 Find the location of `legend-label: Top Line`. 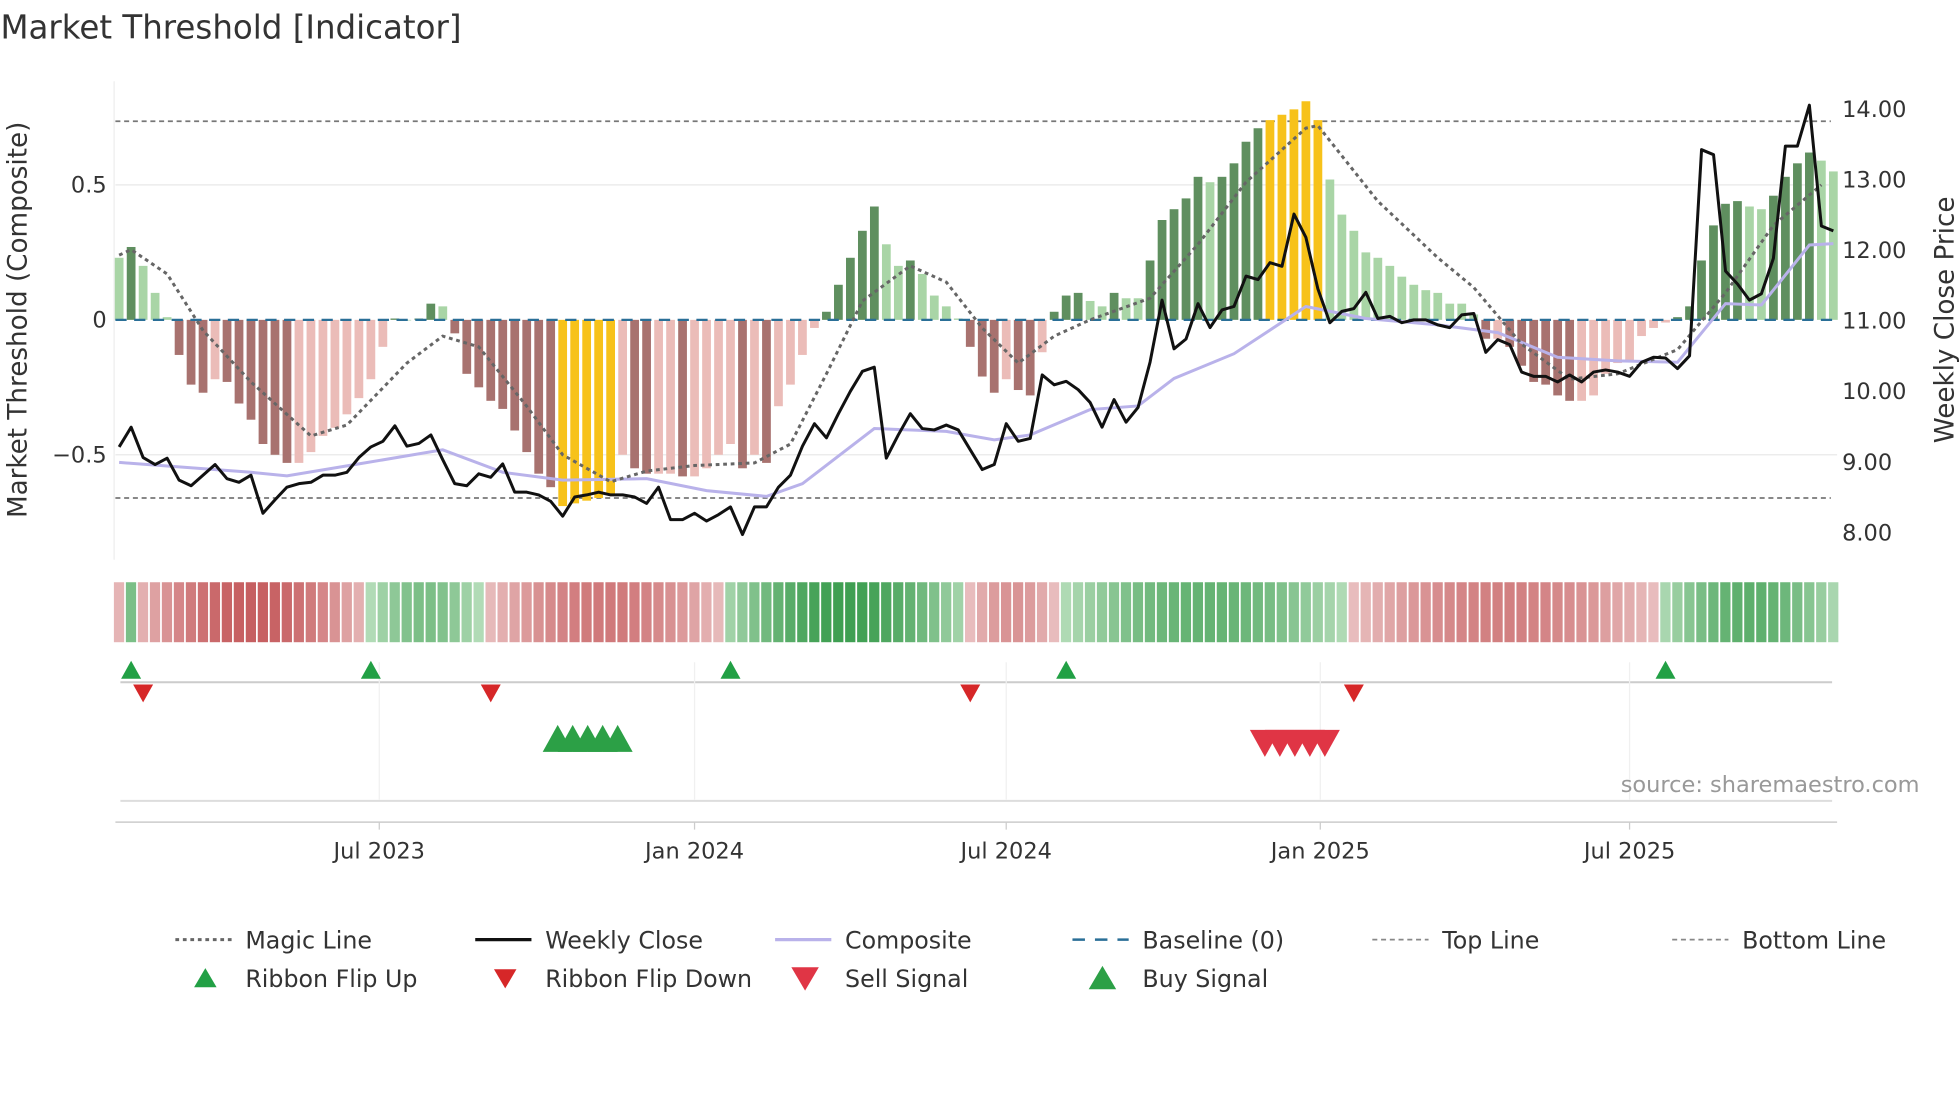

legend-label: Top Line is located at coordinates (1490, 940).